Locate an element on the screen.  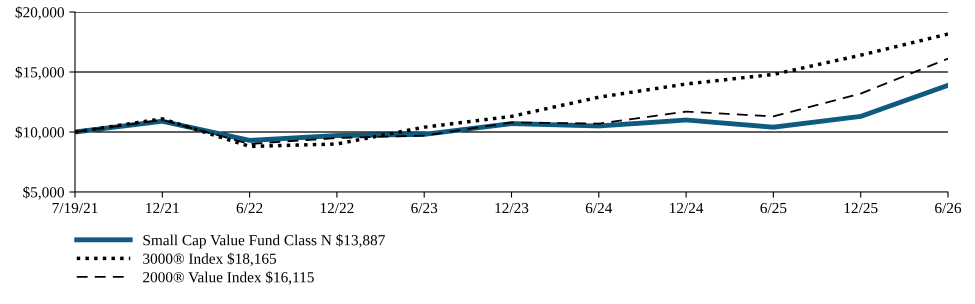
x-tick-label: 6/22 is located at coordinates (249, 208).